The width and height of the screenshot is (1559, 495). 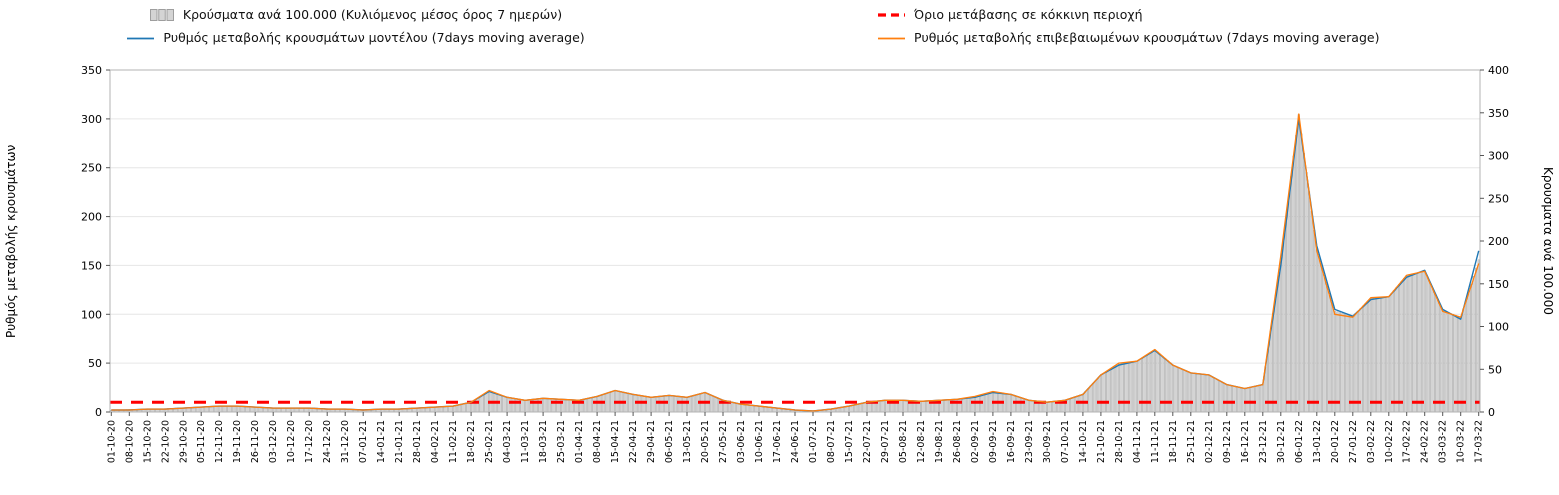 What do you see at coordinates (867, 441) in the screenshot?
I see `x-tick-label: 22-07-21` at bounding box center [867, 441].